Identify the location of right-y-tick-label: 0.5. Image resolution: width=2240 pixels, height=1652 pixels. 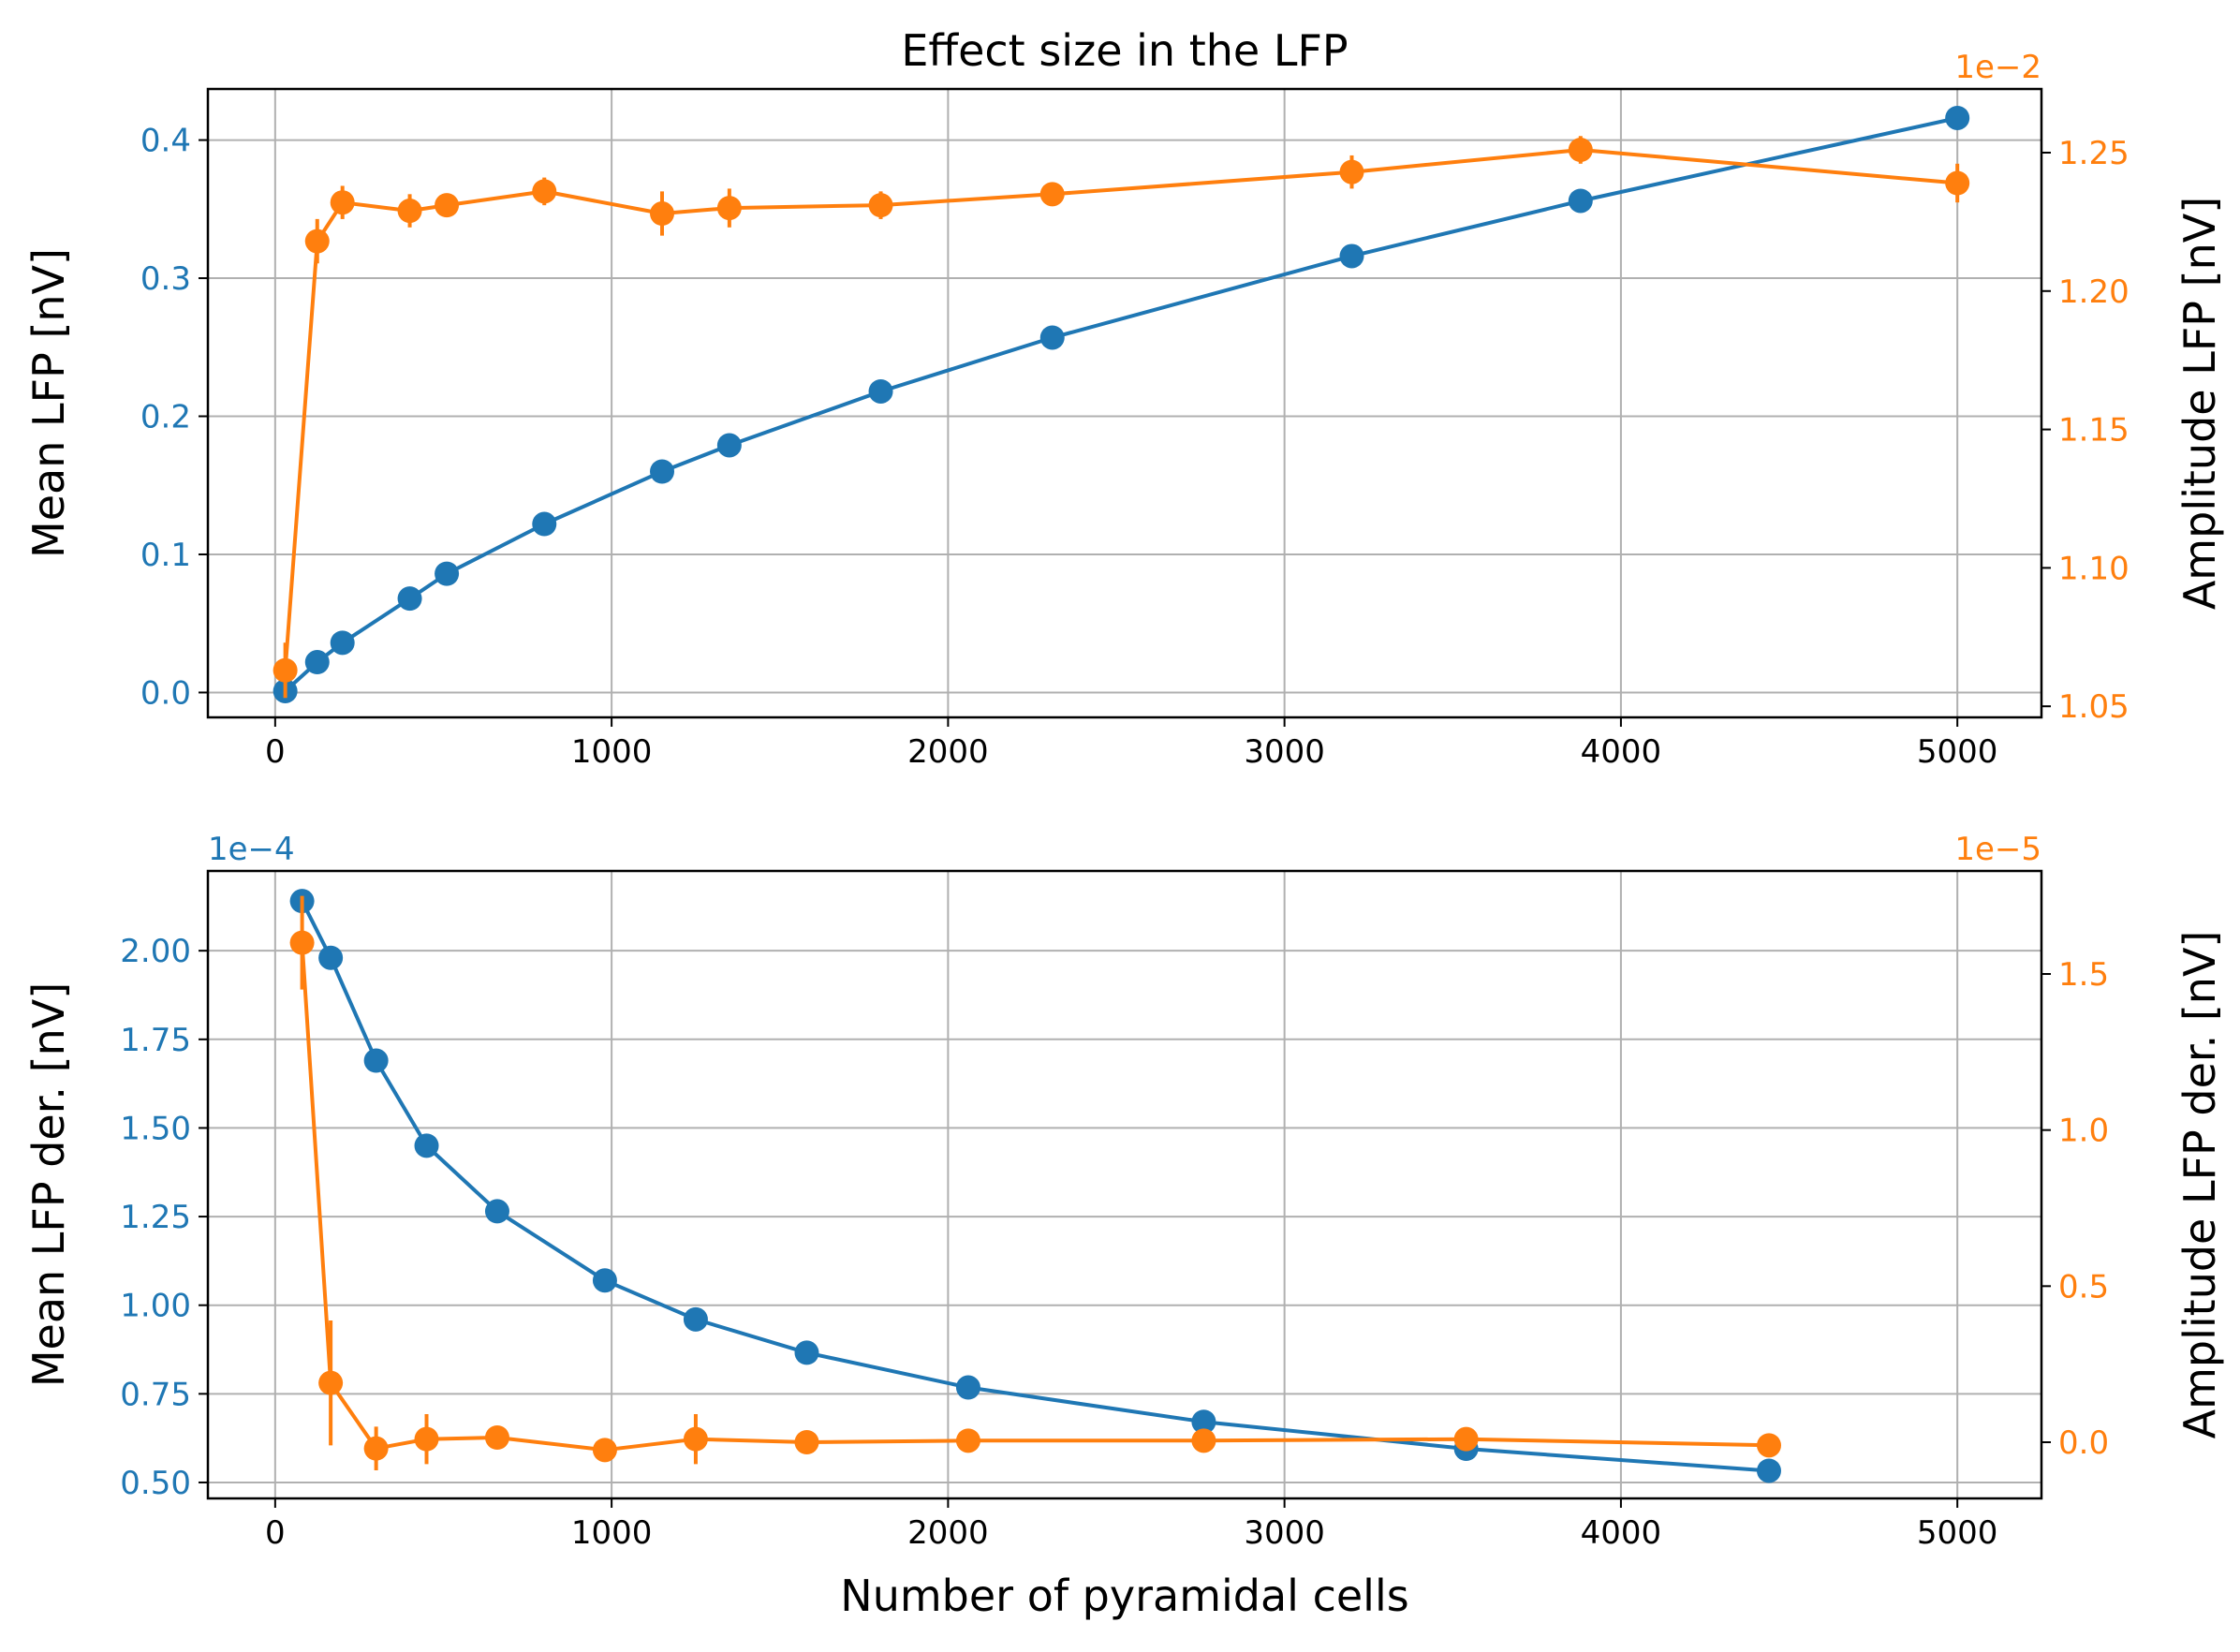
(2083, 1286).